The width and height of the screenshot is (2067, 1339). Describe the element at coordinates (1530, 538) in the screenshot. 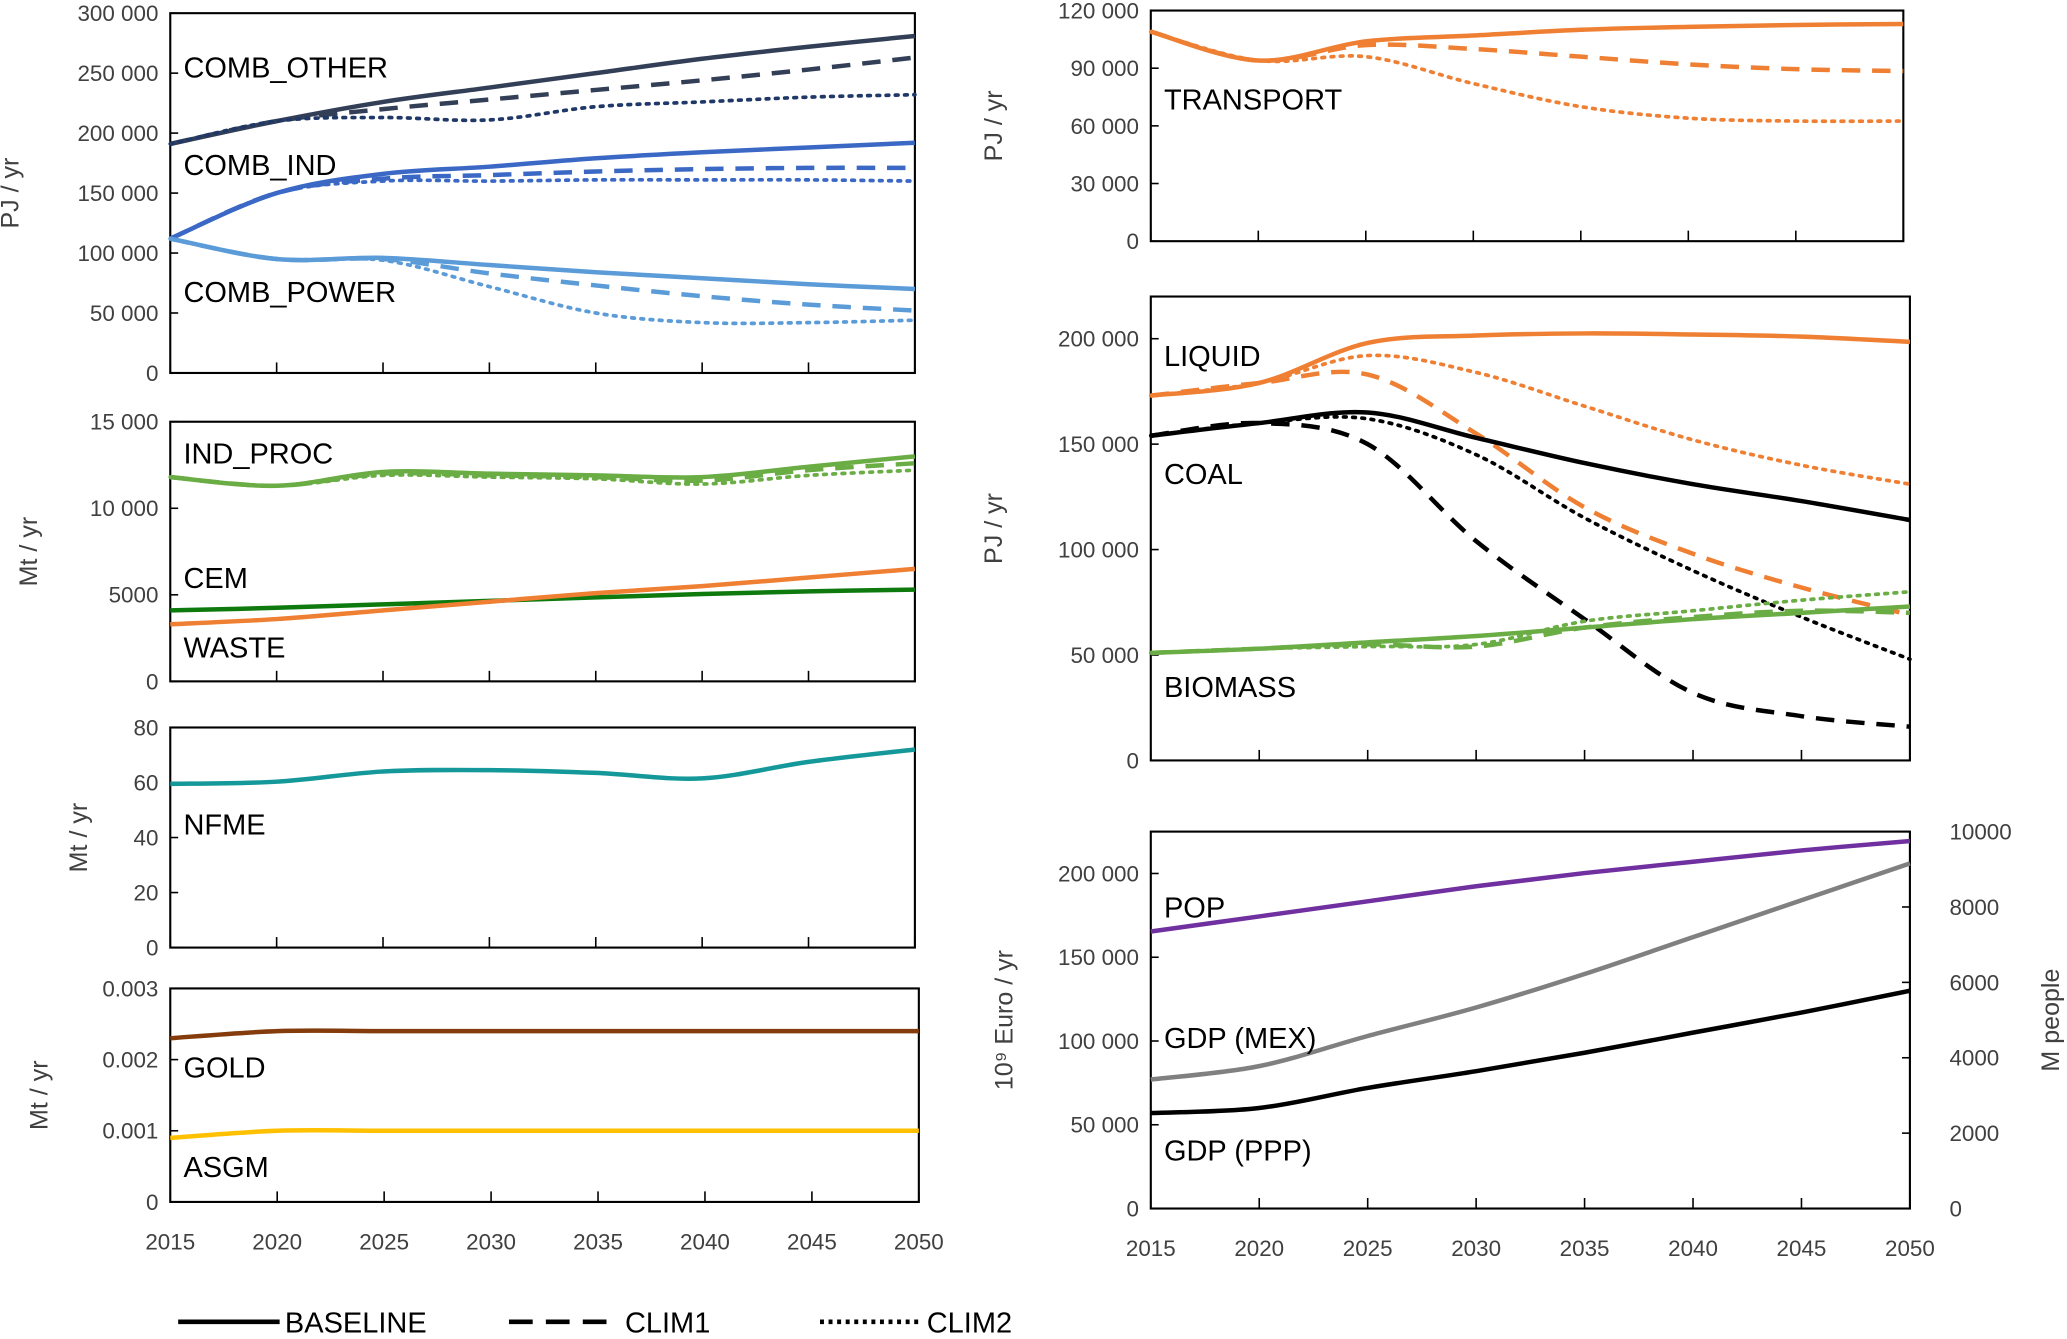

I see `series-line-coal-clim2` at that location.